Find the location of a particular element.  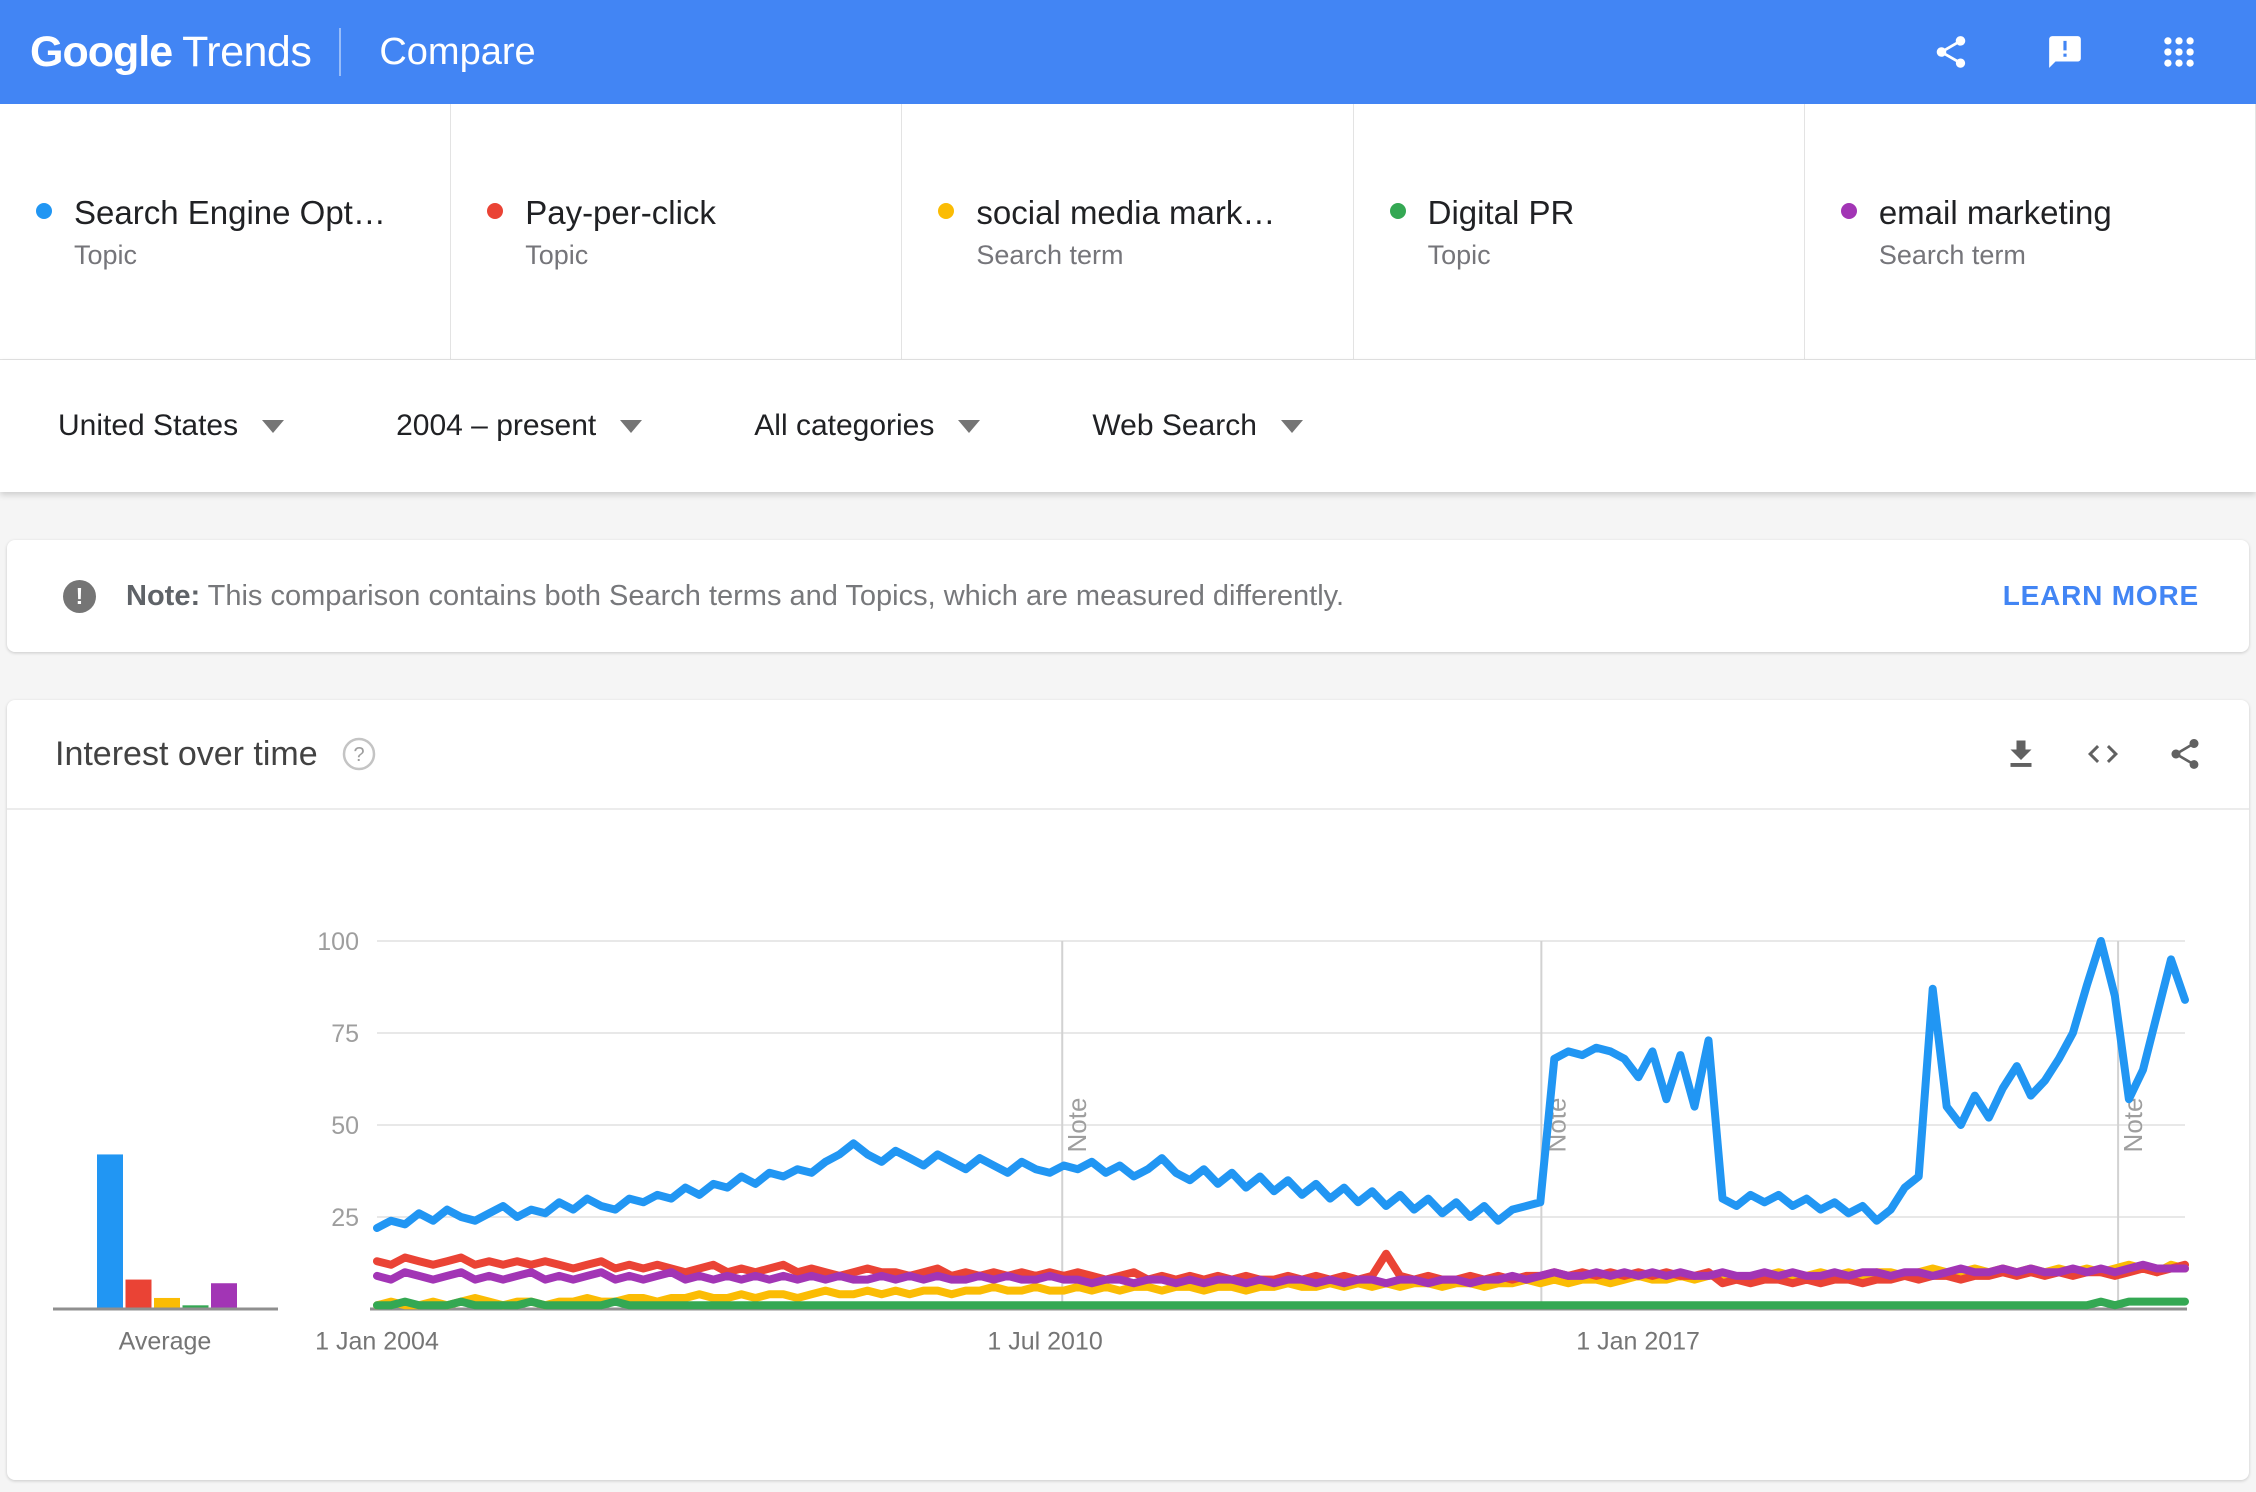

filter-category: All categories is located at coordinates (867, 426).